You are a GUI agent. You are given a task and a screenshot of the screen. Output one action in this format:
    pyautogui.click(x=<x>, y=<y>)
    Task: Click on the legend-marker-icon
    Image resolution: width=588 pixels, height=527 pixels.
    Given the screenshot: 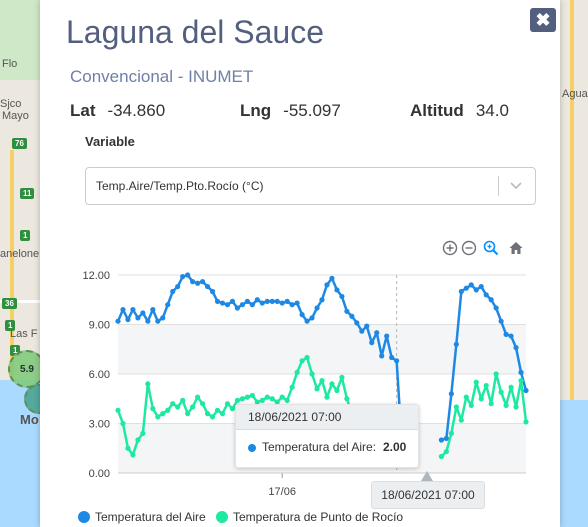 What is the action you would take?
    pyautogui.click(x=222, y=517)
    